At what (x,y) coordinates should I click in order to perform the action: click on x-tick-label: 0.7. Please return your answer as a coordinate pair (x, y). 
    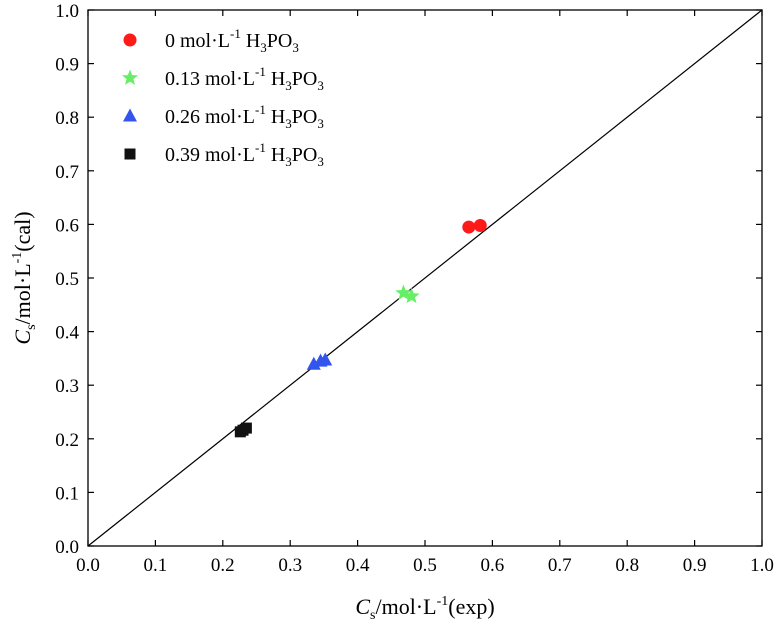
    Looking at the image, I should click on (560, 565).